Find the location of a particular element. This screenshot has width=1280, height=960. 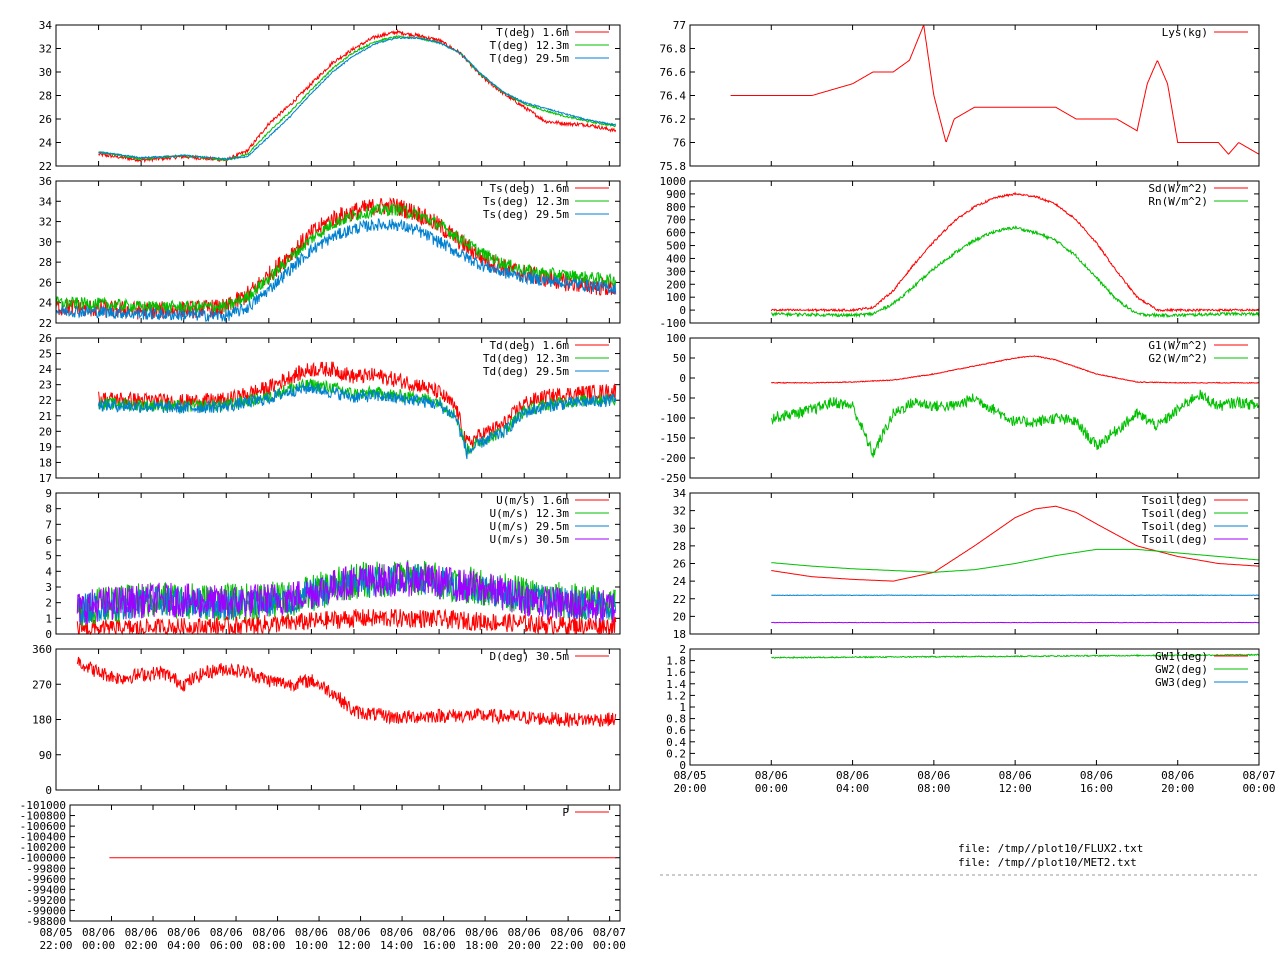

y-tick-label: -101000 is located at coordinates (43, 805).